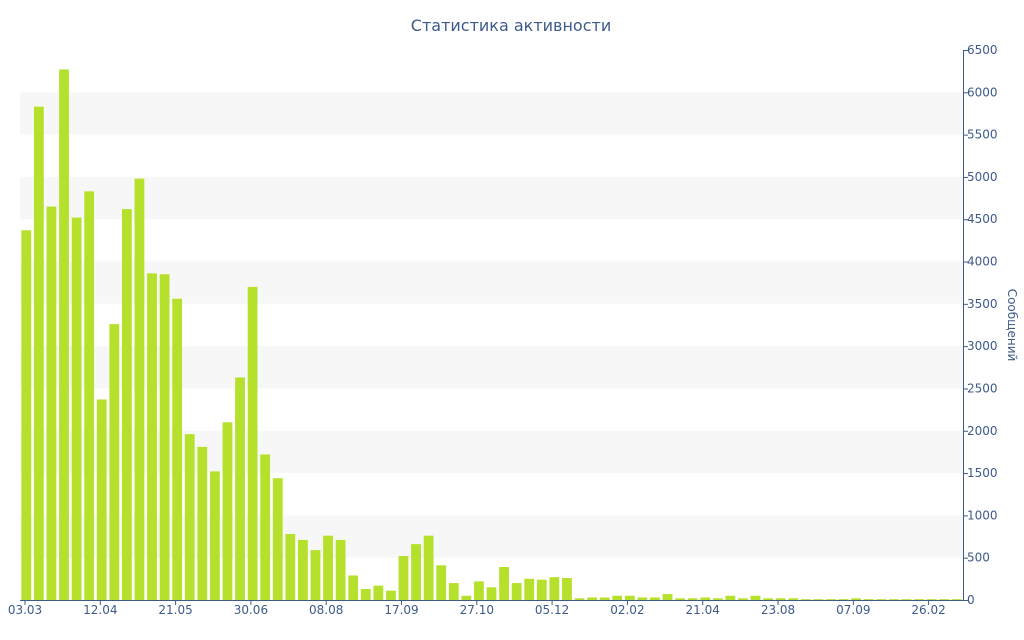 The image size is (1024, 640). What do you see at coordinates (778, 610) in the screenshot?
I see `x-tick-label: 23.08` at bounding box center [778, 610].